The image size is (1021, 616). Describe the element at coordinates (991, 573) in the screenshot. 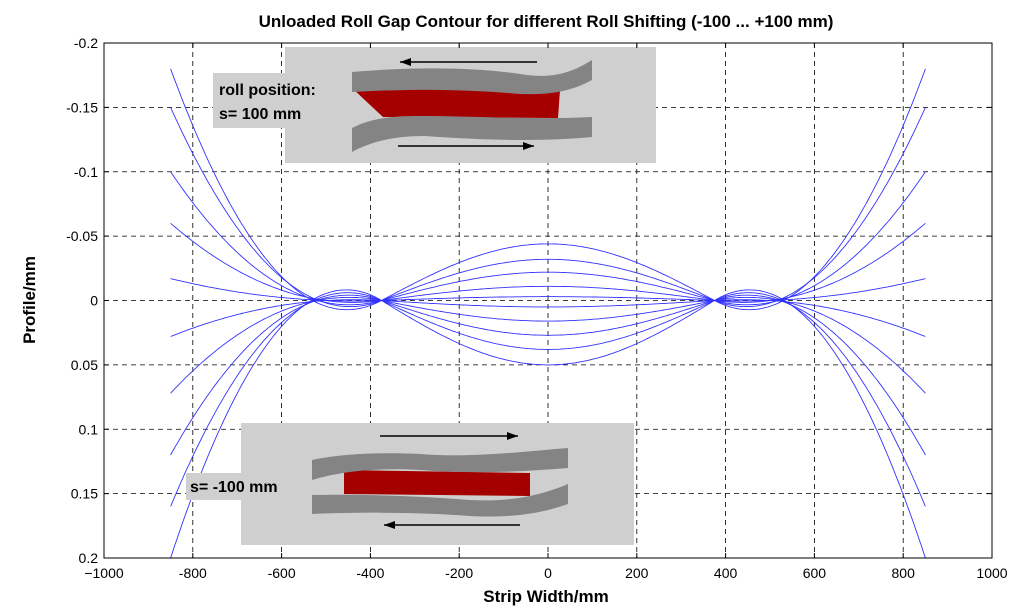

I see `x-tick-label: 1000` at that location.